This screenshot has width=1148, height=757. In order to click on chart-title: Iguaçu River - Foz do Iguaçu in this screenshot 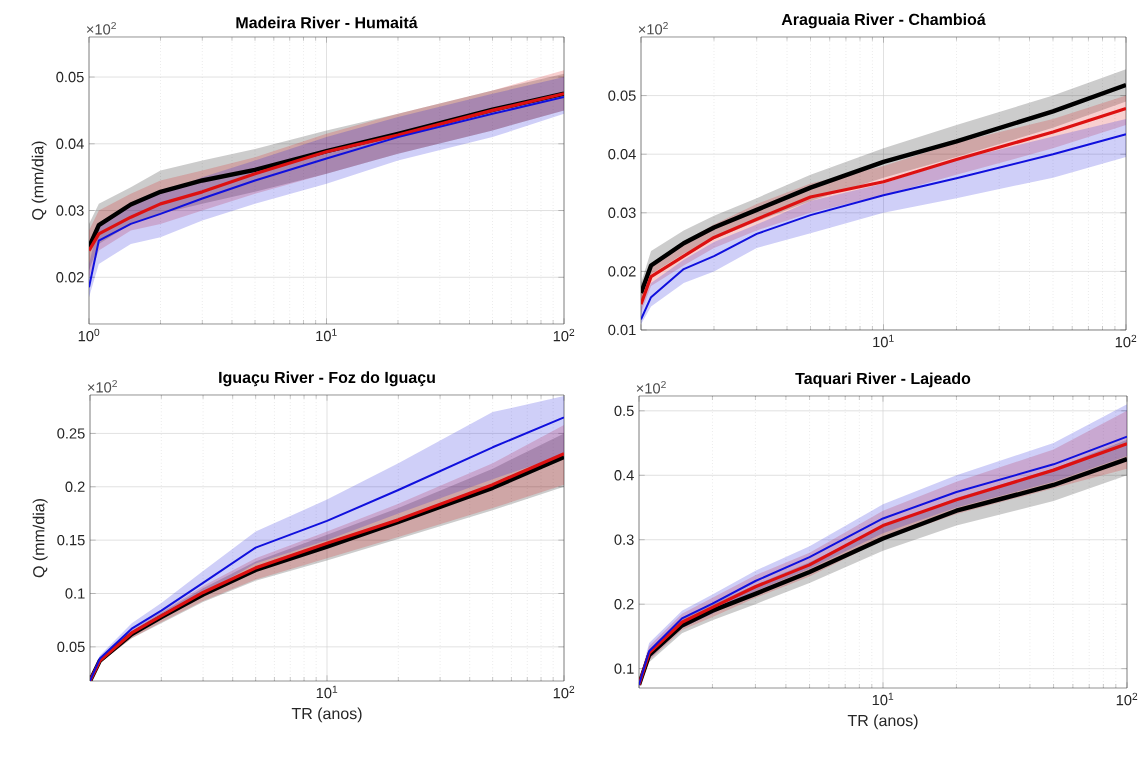, I will do `click(327, 379)`.